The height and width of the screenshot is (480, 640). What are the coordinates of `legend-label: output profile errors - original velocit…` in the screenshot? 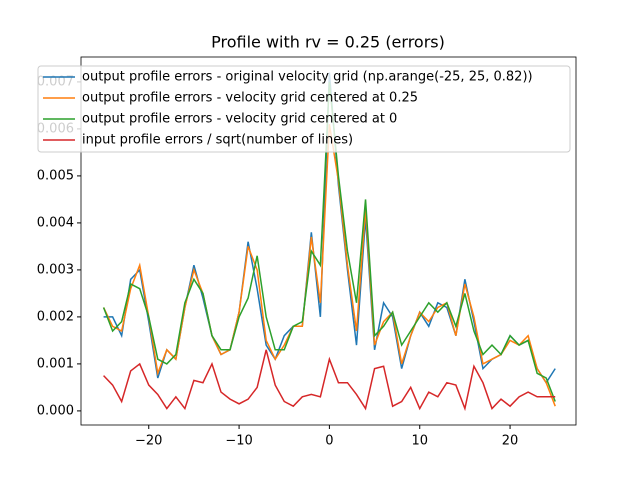 It's located at (307, 77).